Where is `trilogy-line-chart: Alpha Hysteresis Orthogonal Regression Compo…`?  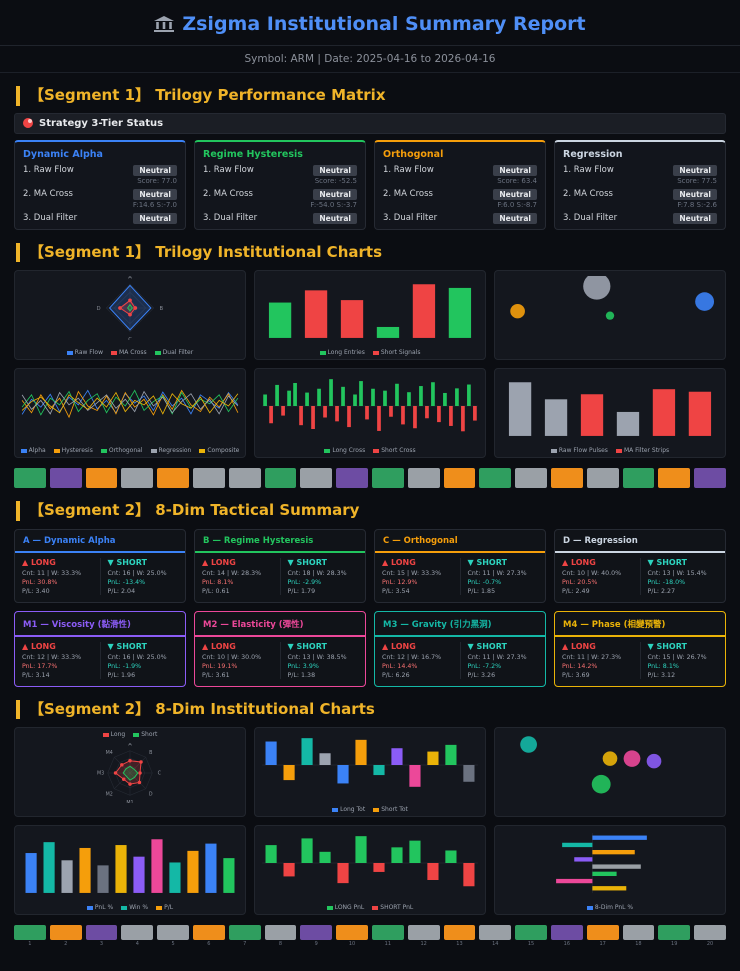
trilogy-line-chart: Alpha Hysteresis Orthogonal Regression Compo… is located at coordinates (130, 413).